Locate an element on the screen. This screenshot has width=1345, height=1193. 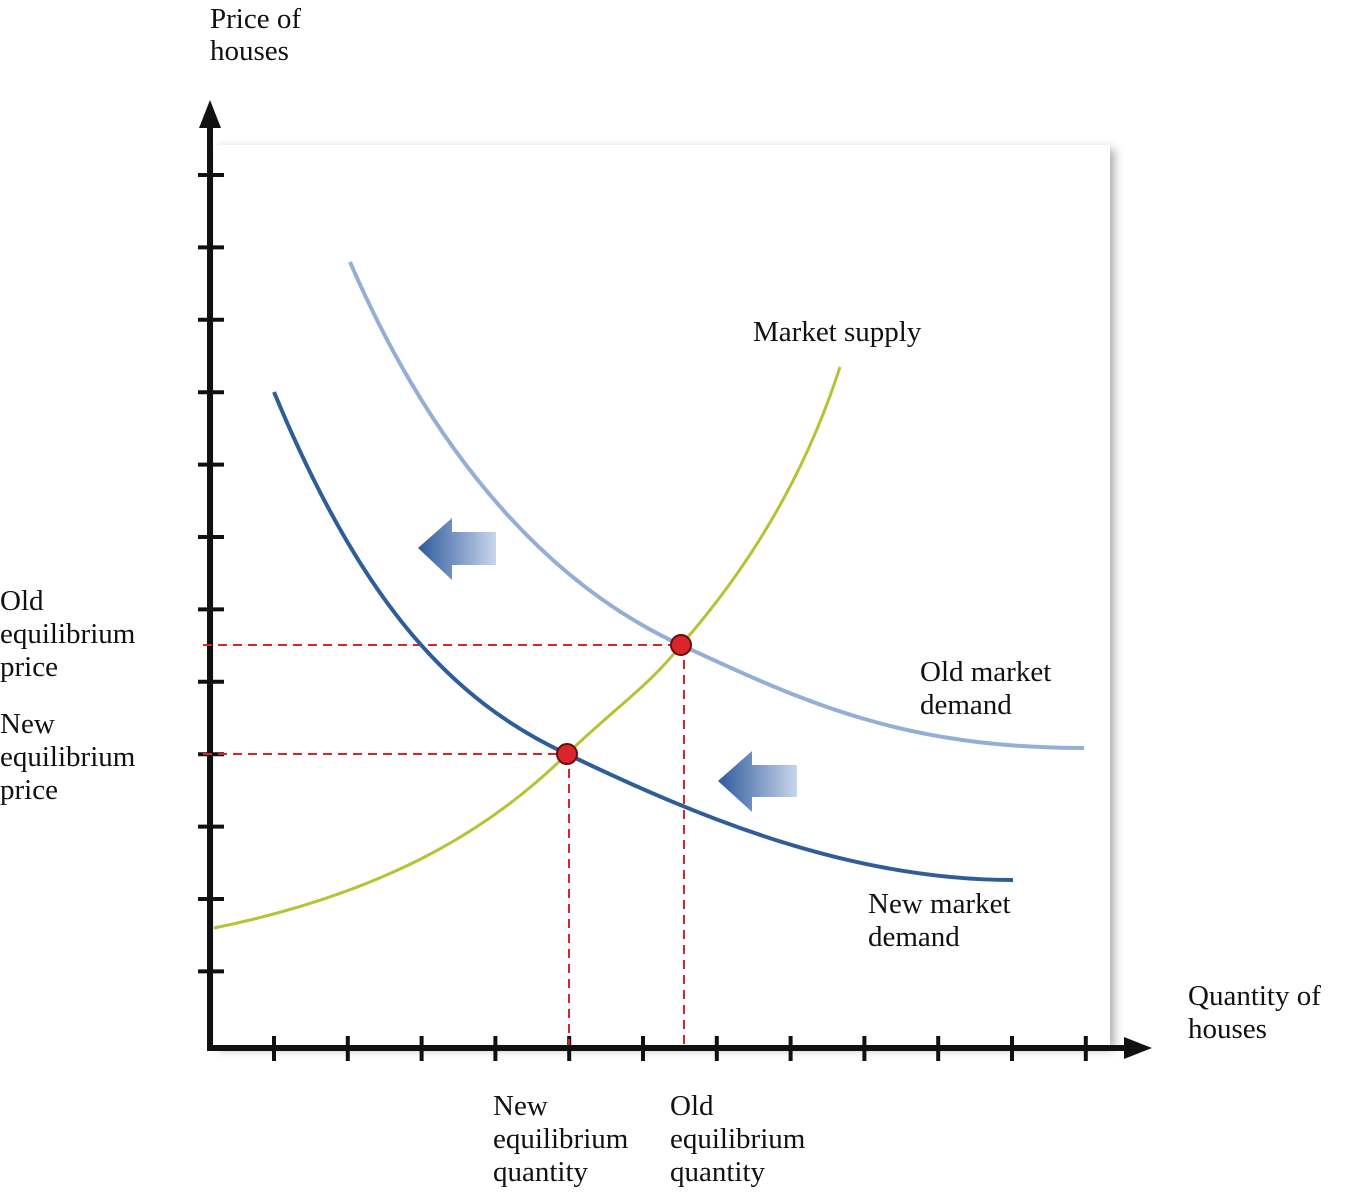
x-axis-arrow is located at coordinates (1138, 1048).